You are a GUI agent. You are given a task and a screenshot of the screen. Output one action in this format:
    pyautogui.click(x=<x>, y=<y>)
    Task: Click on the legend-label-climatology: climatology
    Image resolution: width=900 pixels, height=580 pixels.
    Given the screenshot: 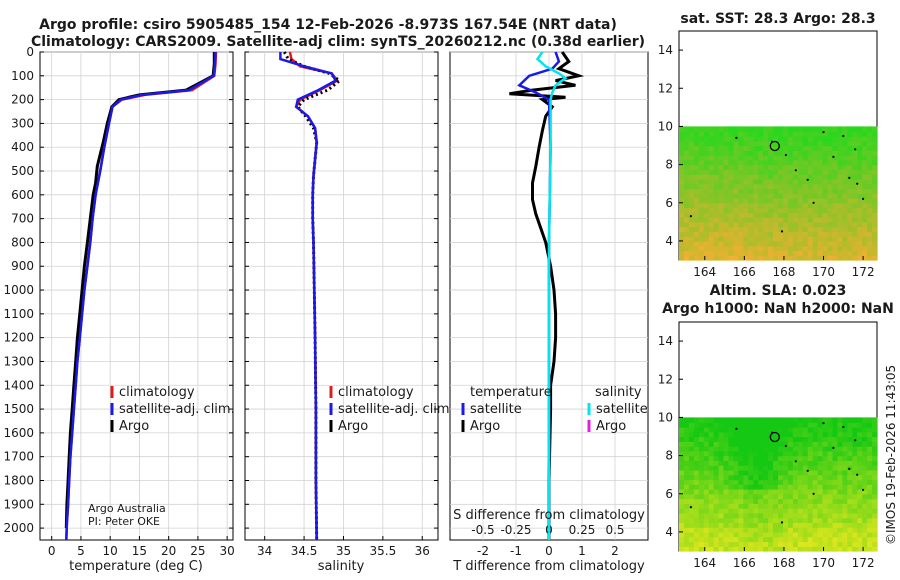 What is the action you would take?
    pyautogui.click(x=157, y=392)
    